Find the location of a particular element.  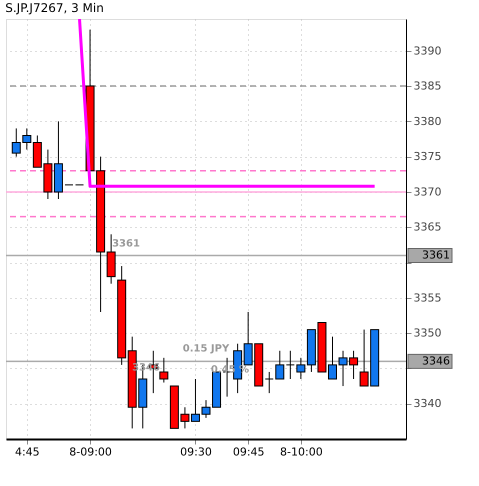

x-tick-label: 09:30 is located at coordinates (196, 452).